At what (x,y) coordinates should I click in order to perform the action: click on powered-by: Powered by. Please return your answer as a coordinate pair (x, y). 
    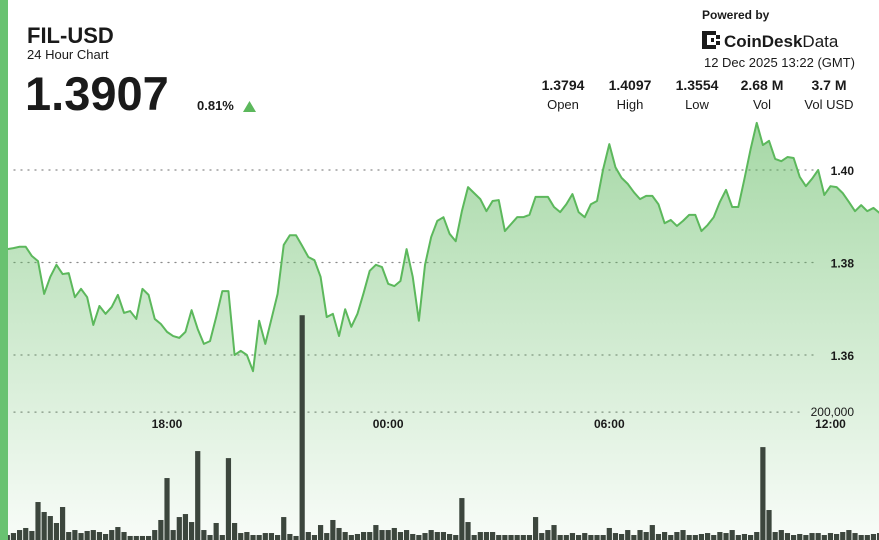
    Looking at the image, I should click on (736, 15).